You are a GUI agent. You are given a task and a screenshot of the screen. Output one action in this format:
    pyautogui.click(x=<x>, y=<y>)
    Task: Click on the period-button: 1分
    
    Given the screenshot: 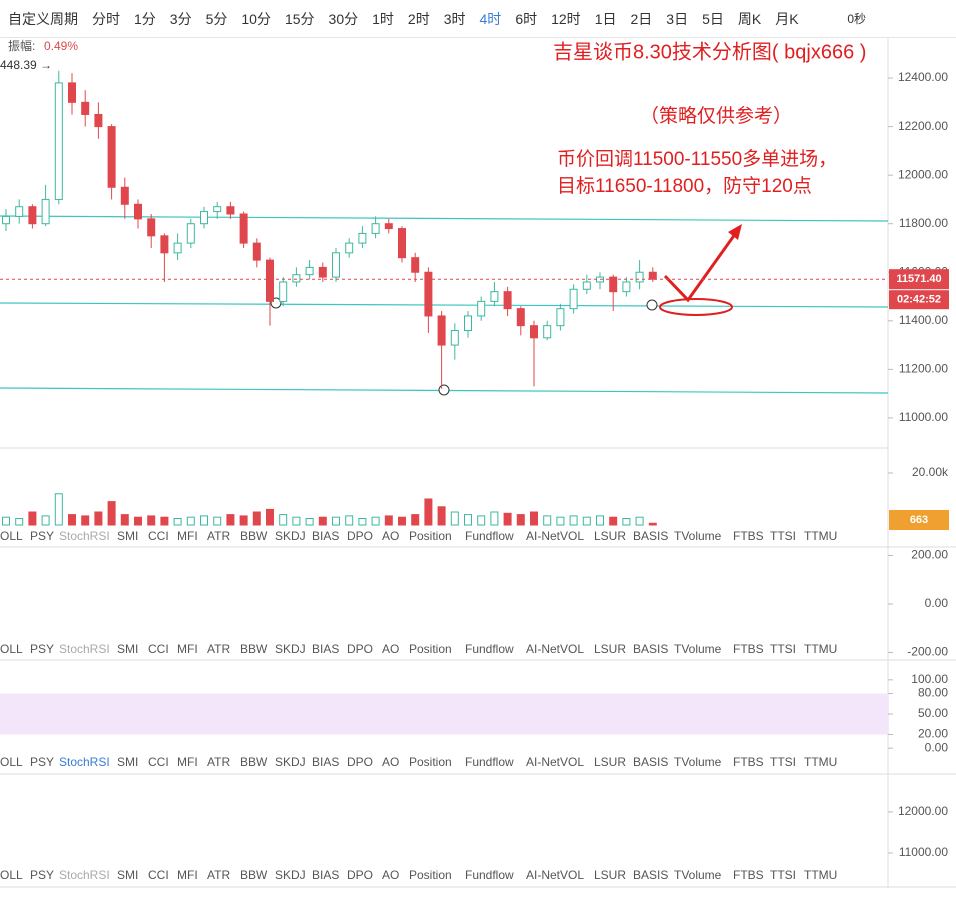 What is the action you would take?
    pyautogui.click(x=145, y=18)
    